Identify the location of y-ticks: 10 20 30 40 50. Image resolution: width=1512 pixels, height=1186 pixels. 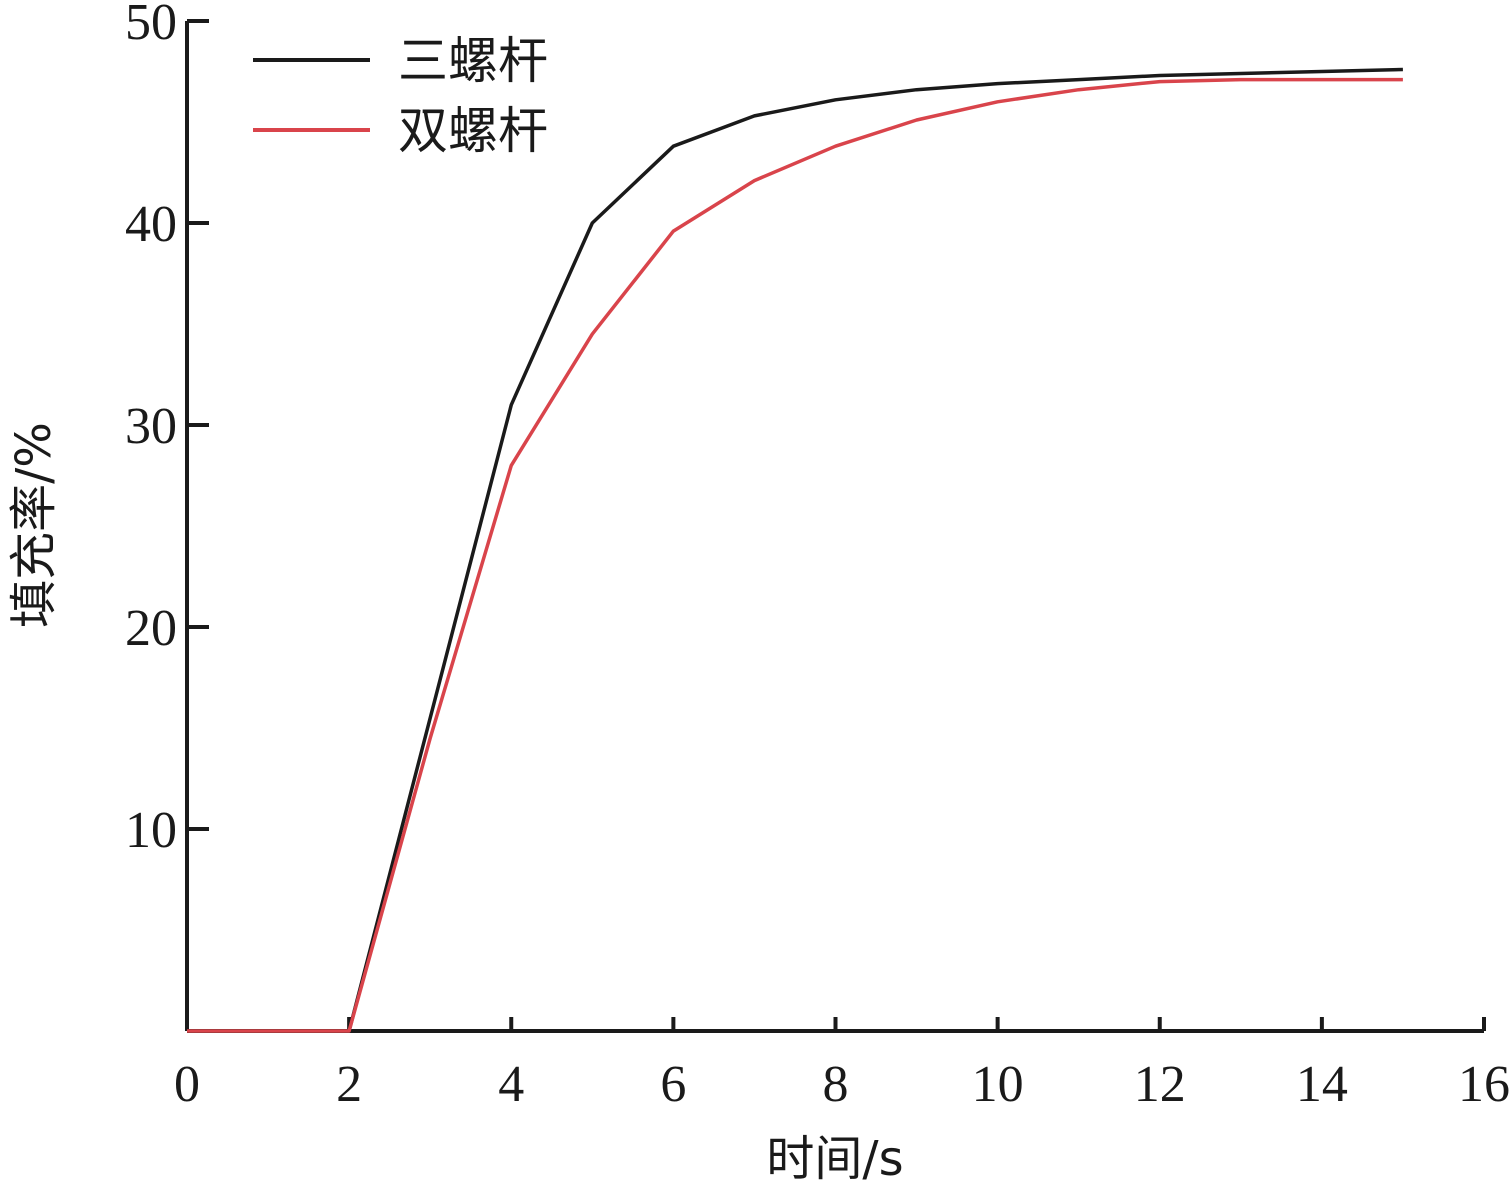
(167, 429).